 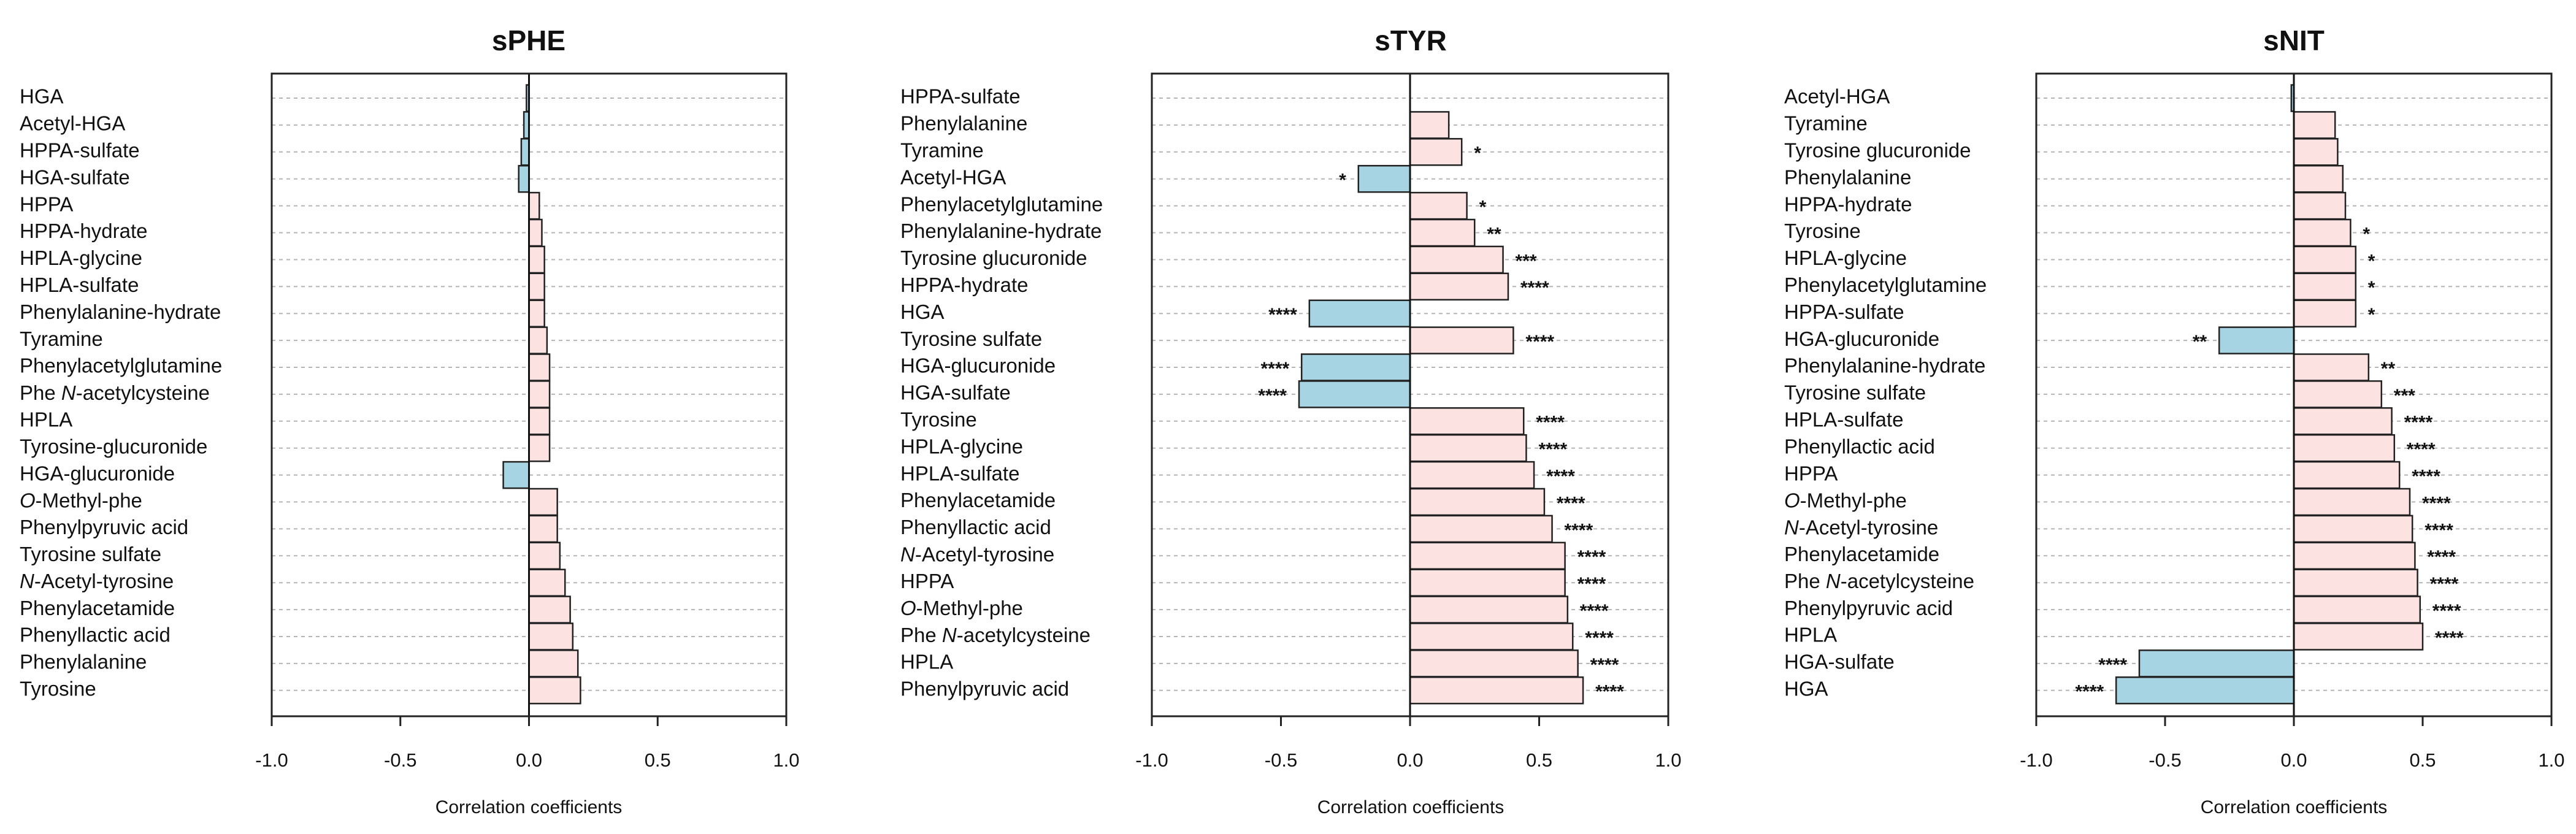 What do you see at coordinates (1526, 261) in the screenshot?
I see `significance-label: ***` at bounding box center [1526, 261].